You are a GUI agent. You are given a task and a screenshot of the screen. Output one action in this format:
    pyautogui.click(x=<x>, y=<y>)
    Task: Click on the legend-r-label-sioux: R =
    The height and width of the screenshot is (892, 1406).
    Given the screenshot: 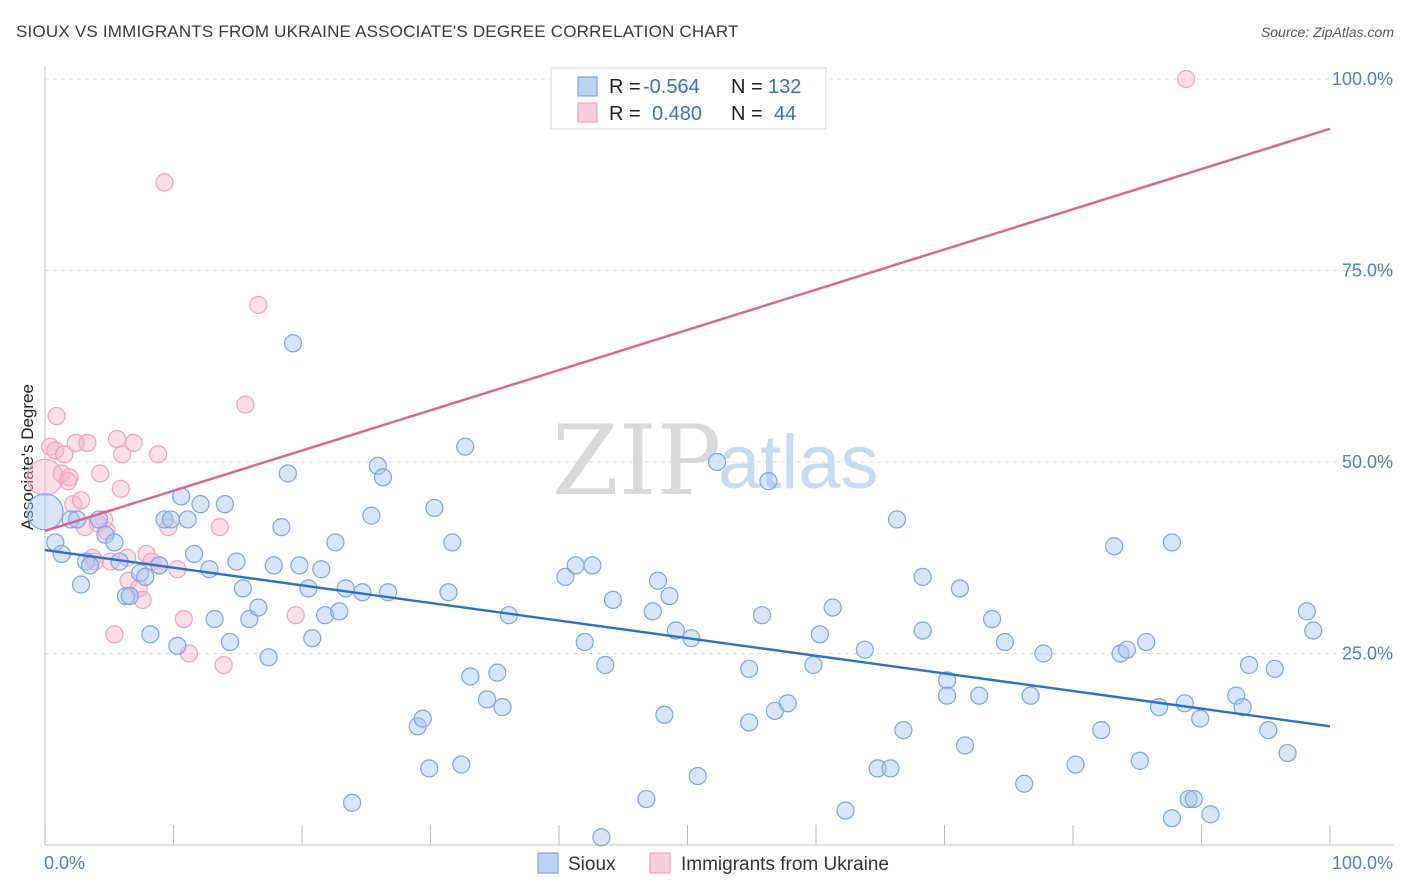 What is the action you would take?
    pyautogui.click(x=625, y=87)
    